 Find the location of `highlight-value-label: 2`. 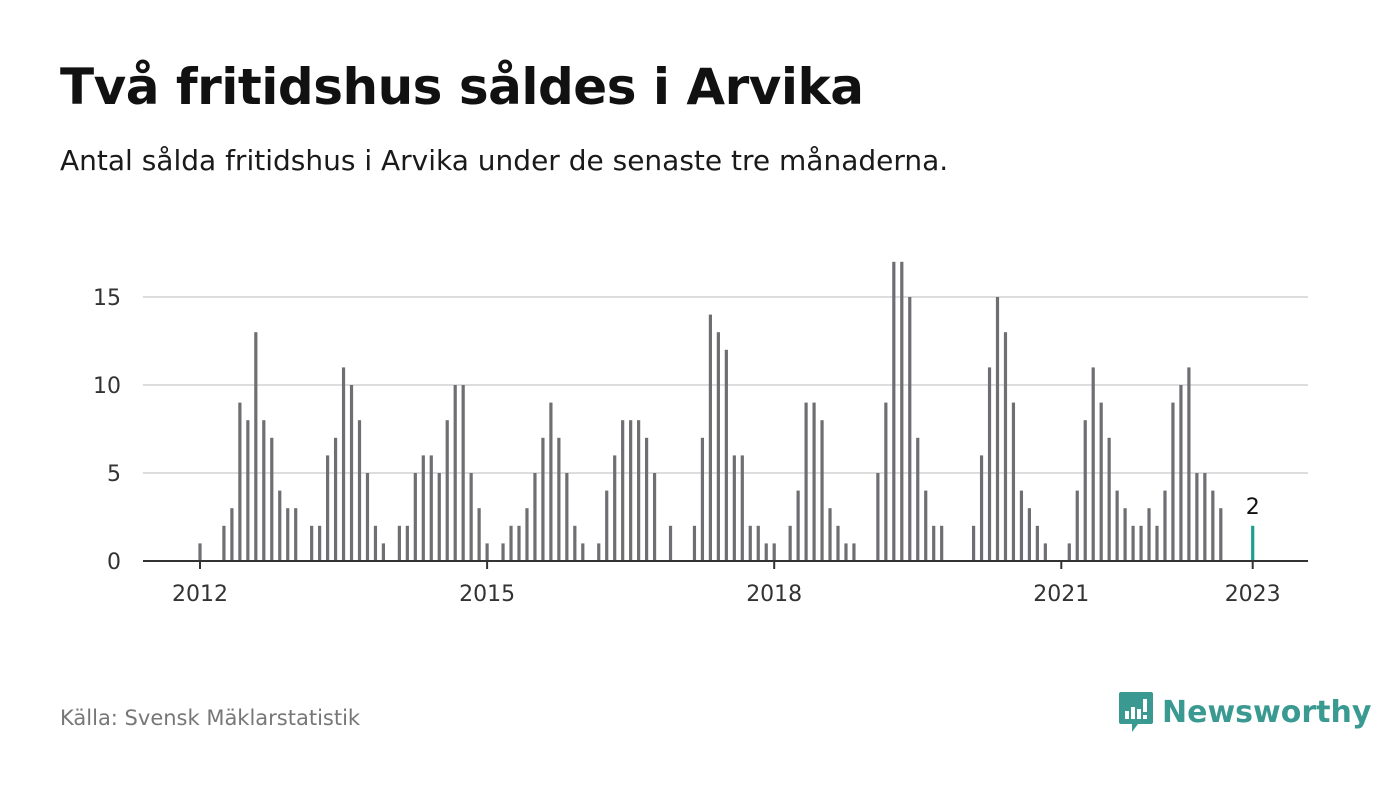

highlight-value-label: 2 is located at coordinates (1253, 507).